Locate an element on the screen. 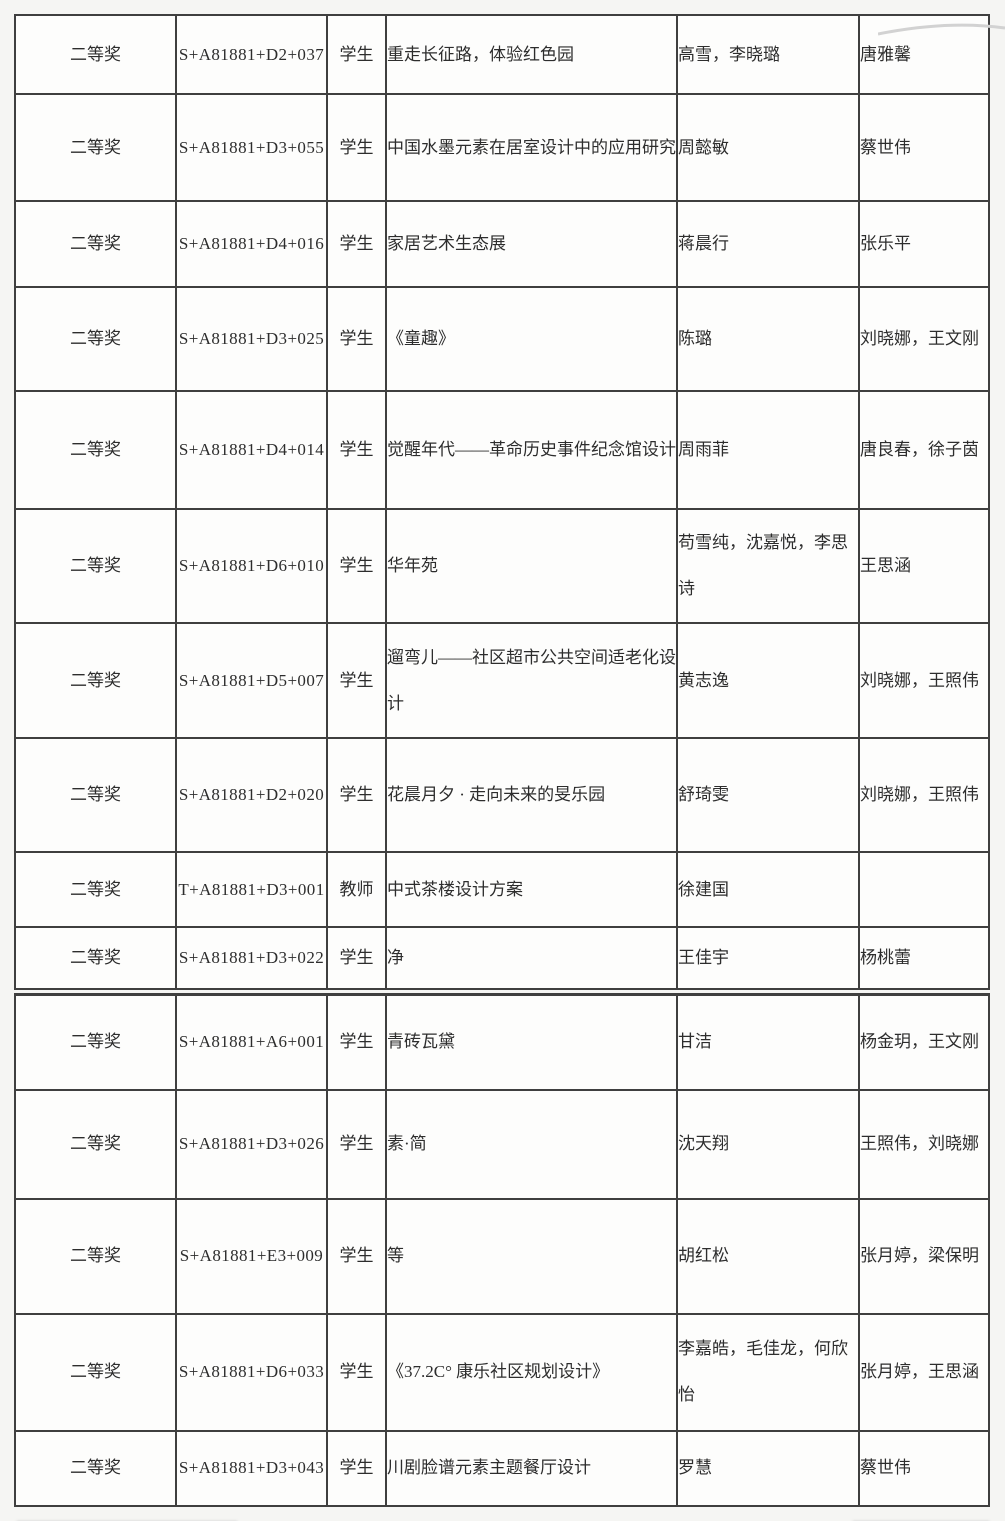 The height and width of the screenshot is (1521, 1005). cell-advisors: 杨桃蕾 is located at coordinates (924, 958).